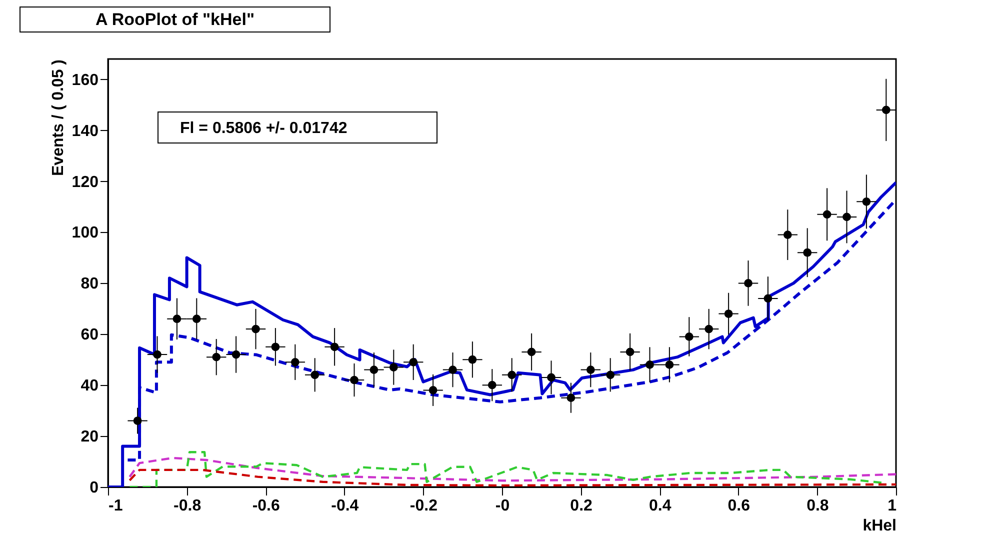 Image resolution: width=989 pixels, height=536 pixels. I want to click on x-tick-label: -0.4, so click(345, 506).